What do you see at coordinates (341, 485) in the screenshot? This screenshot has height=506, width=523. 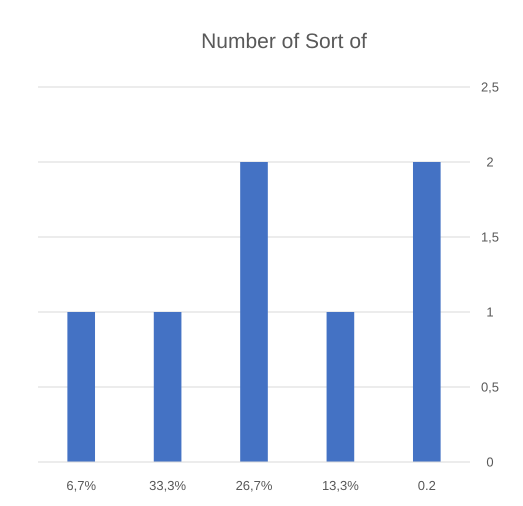 I see `x-tick-label: 13,3%` at bounding box center [341, 485].